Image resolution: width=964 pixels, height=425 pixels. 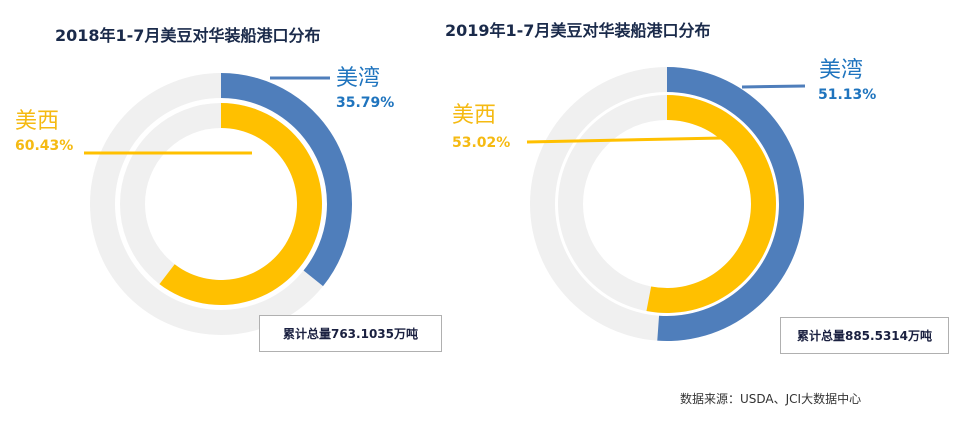 What do you see at coordinates (474, 115) in the screenshot?
I see `label-west-2019: 美西` at bounding box center [474, 115].